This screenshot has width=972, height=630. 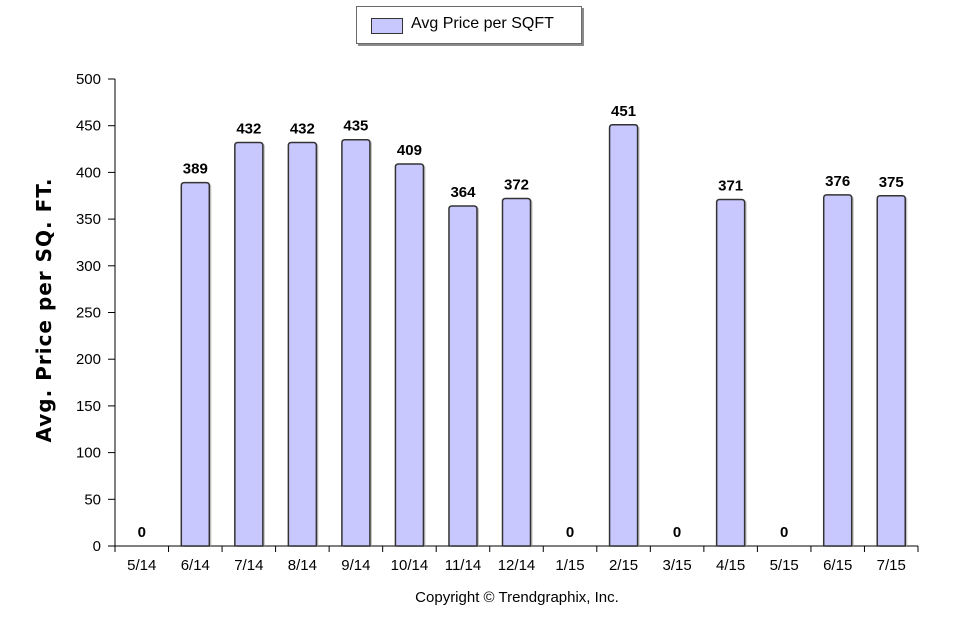 I want to click on x-tick-label: 7/15, so click(x=891, y=565).